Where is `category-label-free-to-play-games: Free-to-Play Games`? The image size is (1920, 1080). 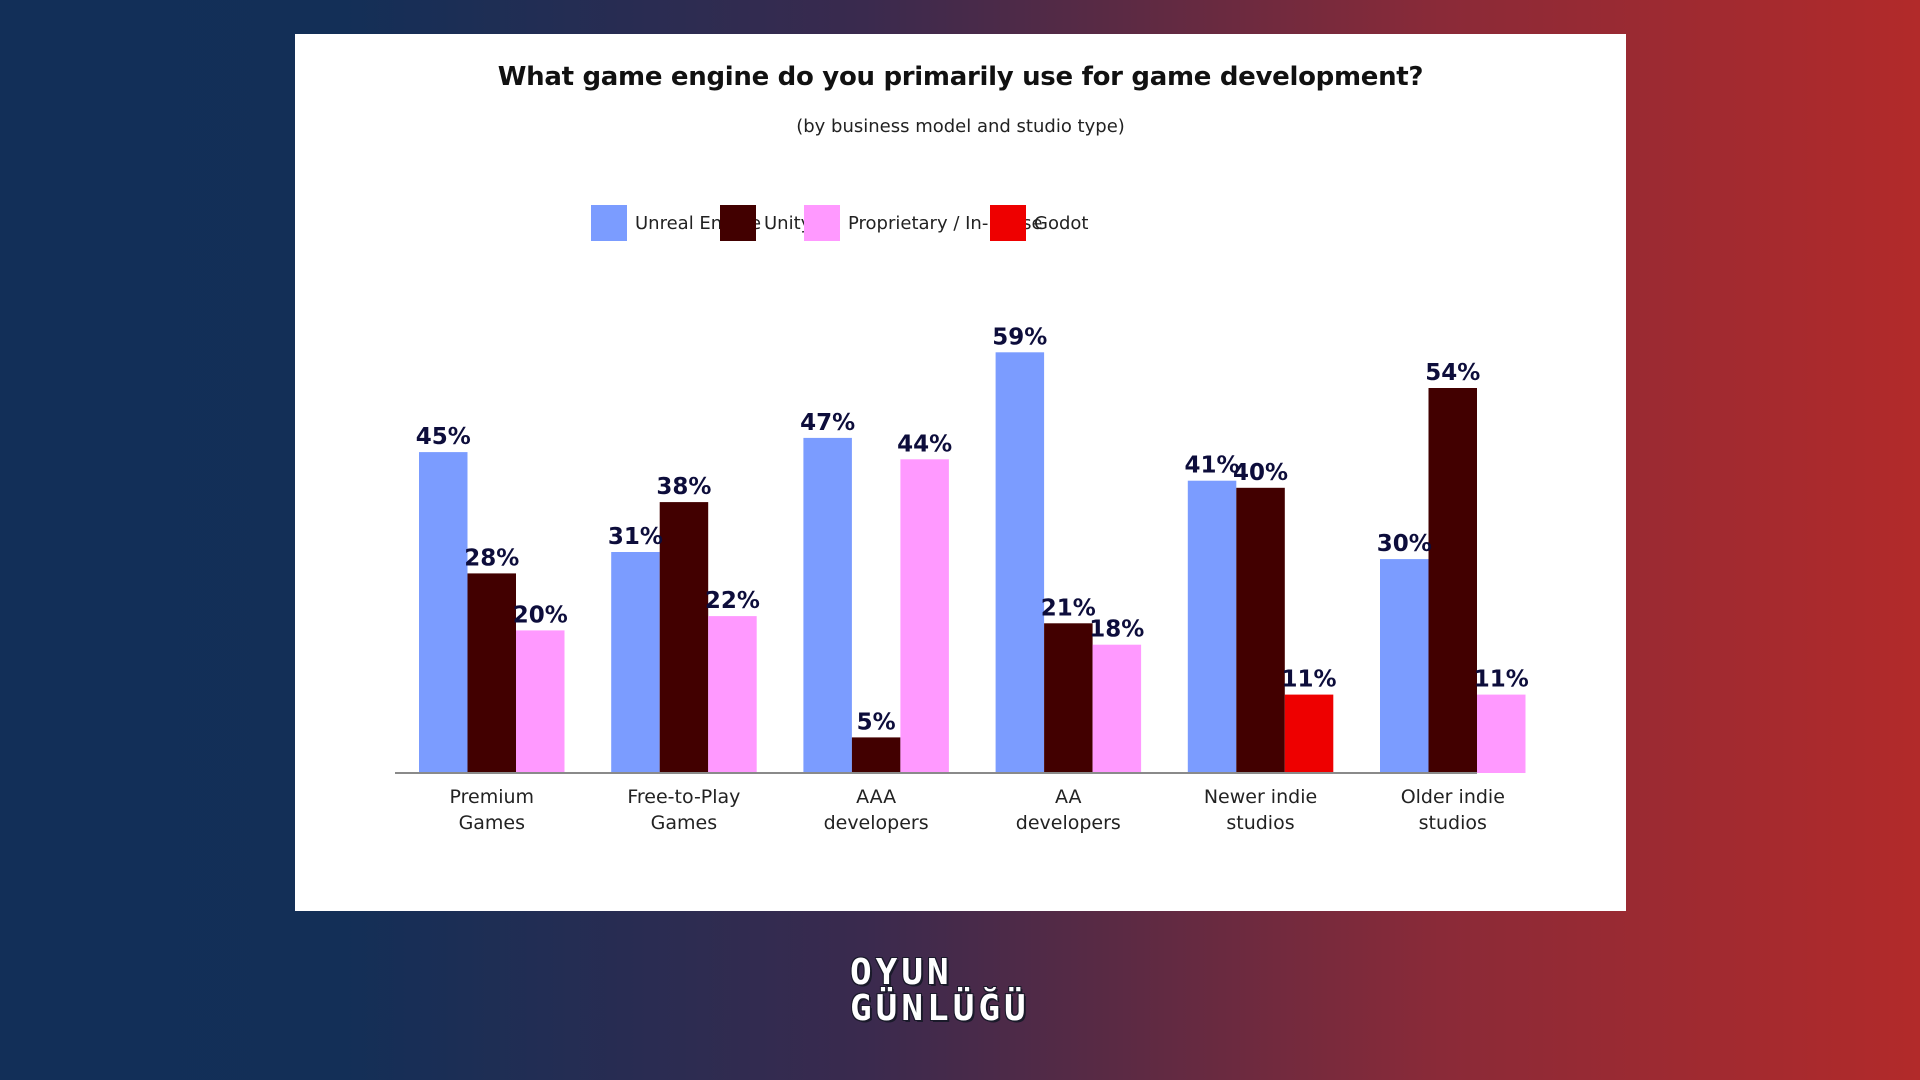
category-label-free-to-play-games: Free-to-Play Games is located at coordinates (683, 810).